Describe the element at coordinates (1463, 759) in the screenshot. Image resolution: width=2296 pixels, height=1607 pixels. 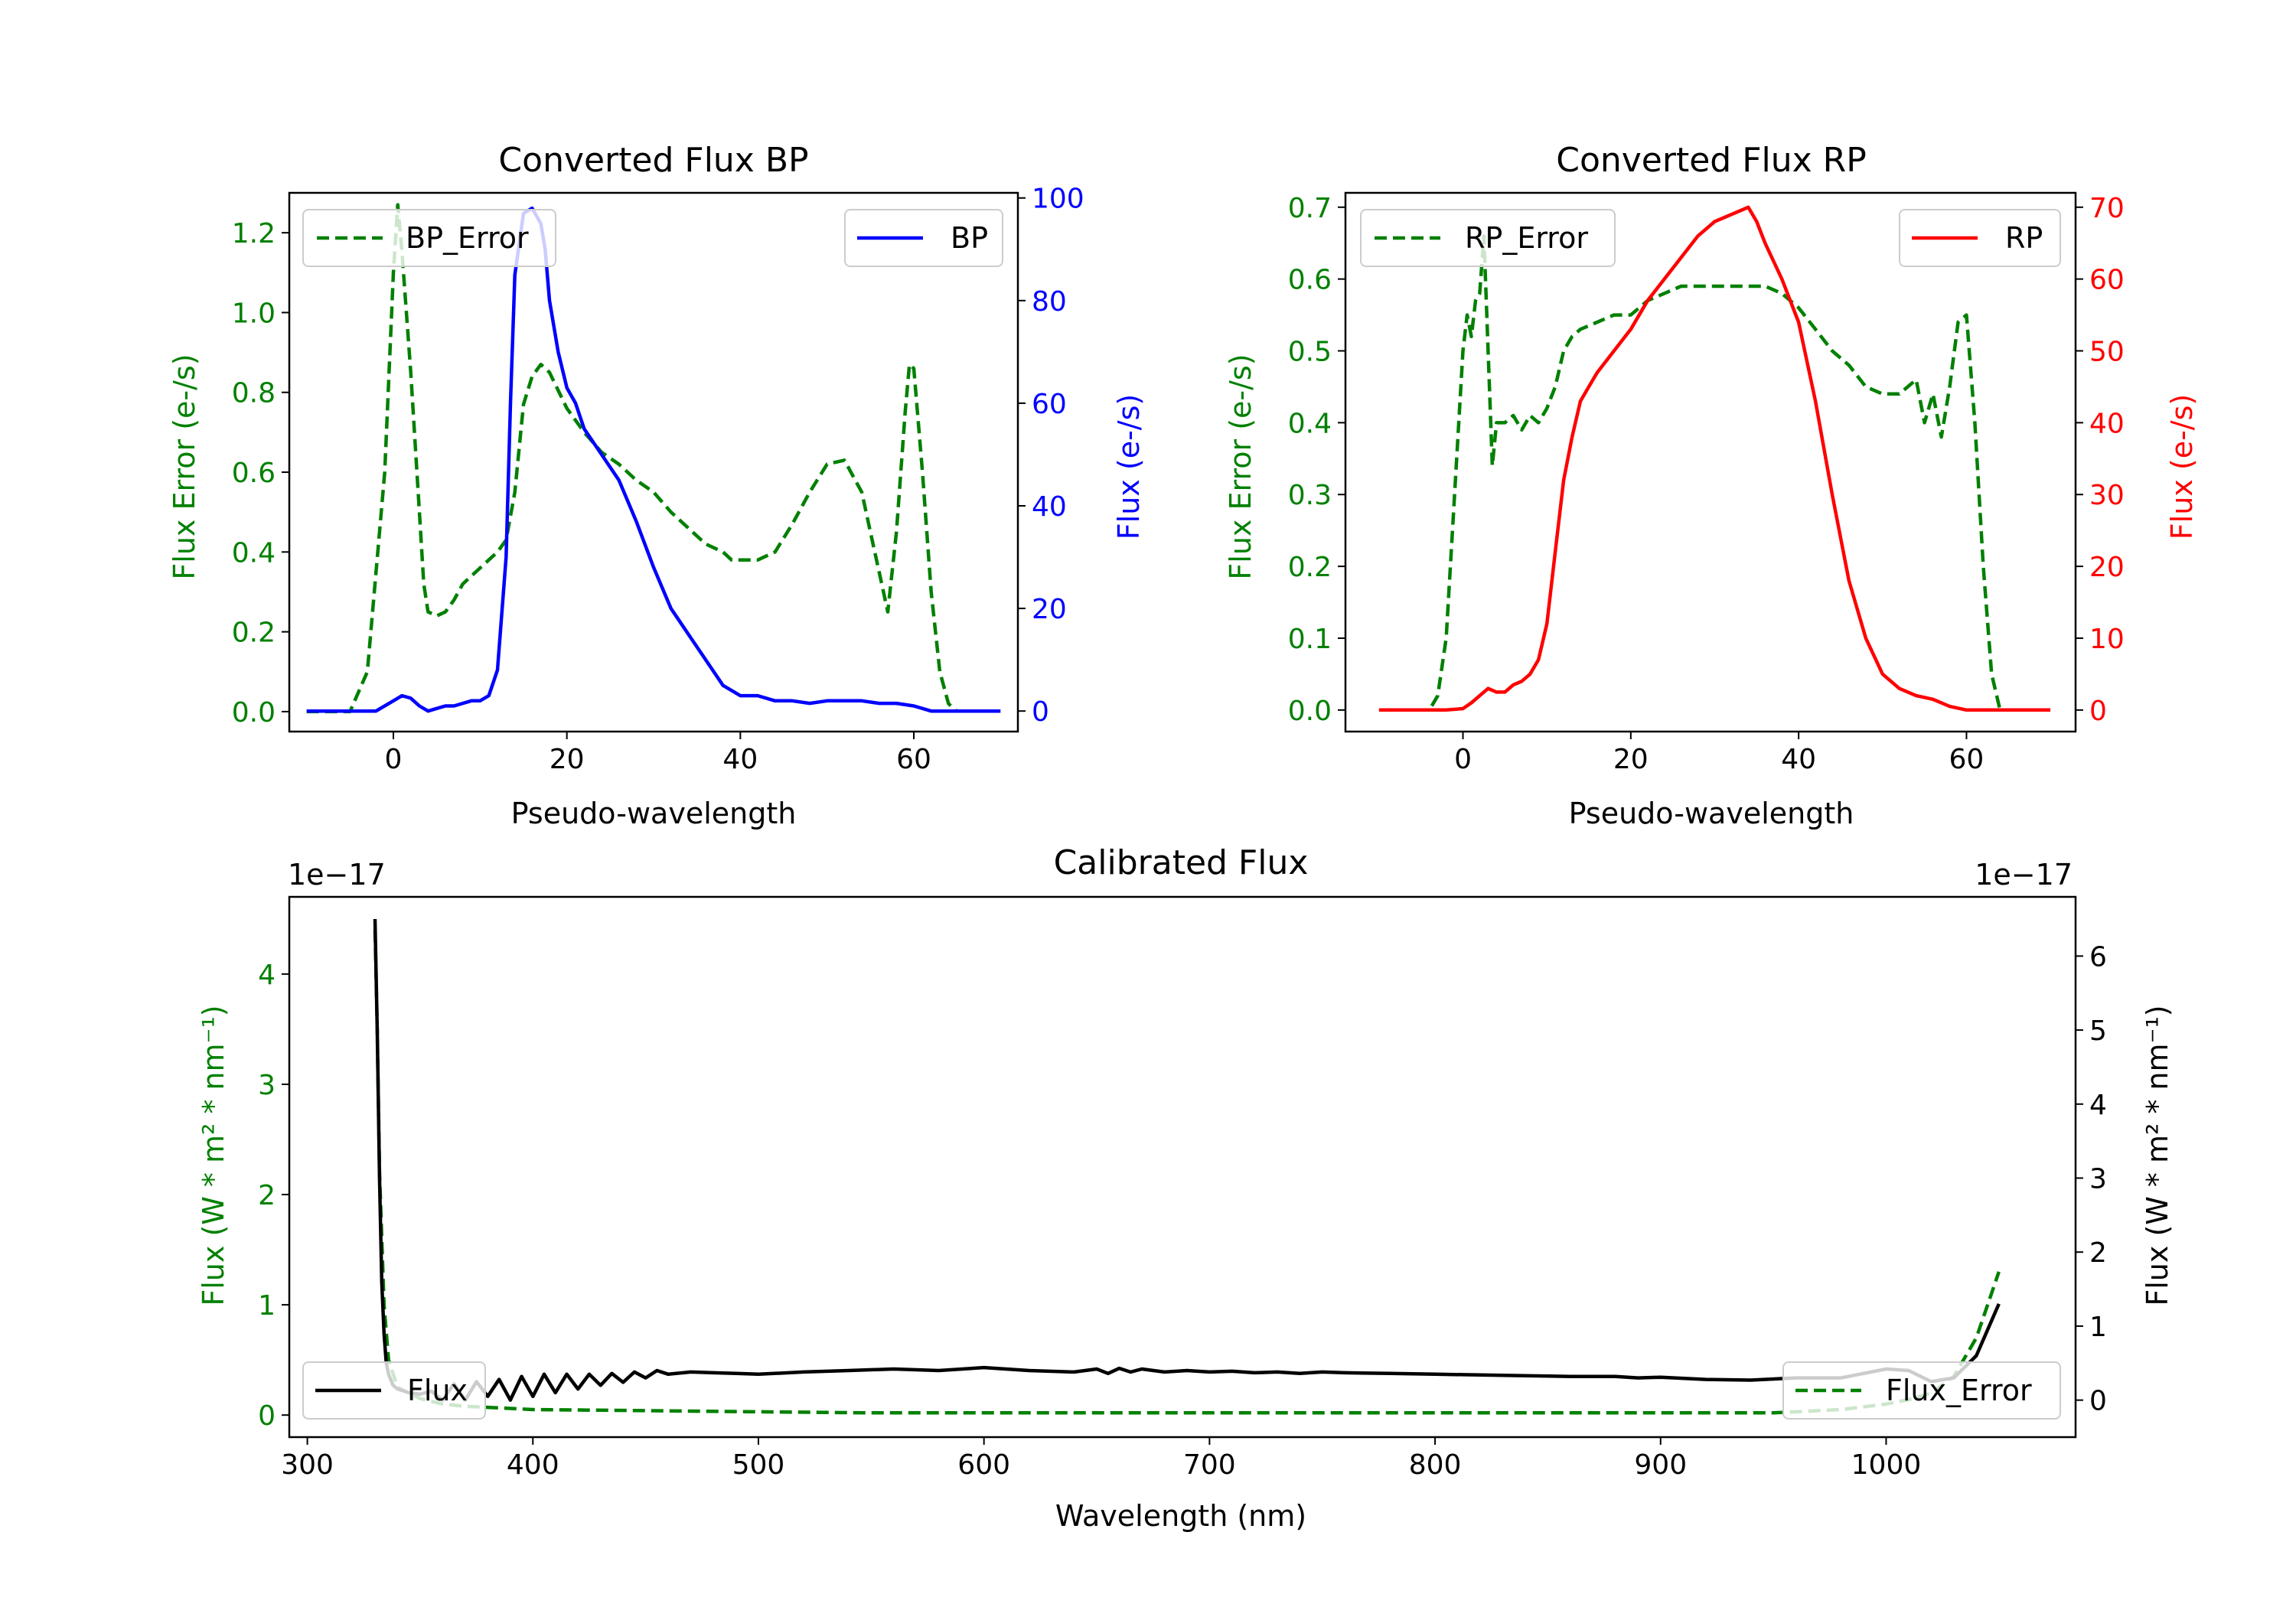
I see `rp-xtick-label: 0` at that location.